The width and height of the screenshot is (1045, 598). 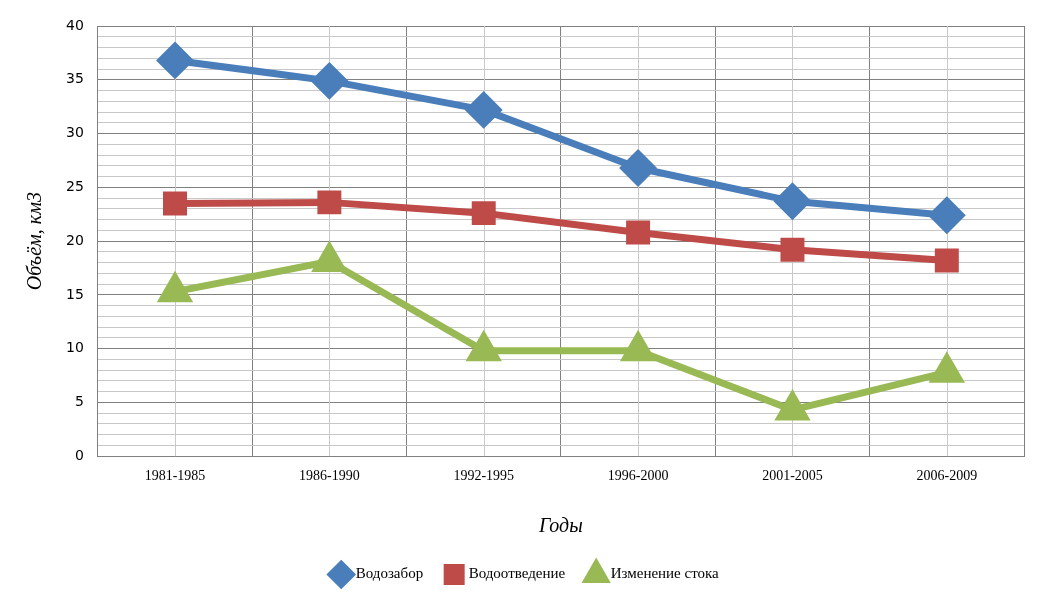 I want to click on y-tick-label: 35, so click(x=74, y=78).